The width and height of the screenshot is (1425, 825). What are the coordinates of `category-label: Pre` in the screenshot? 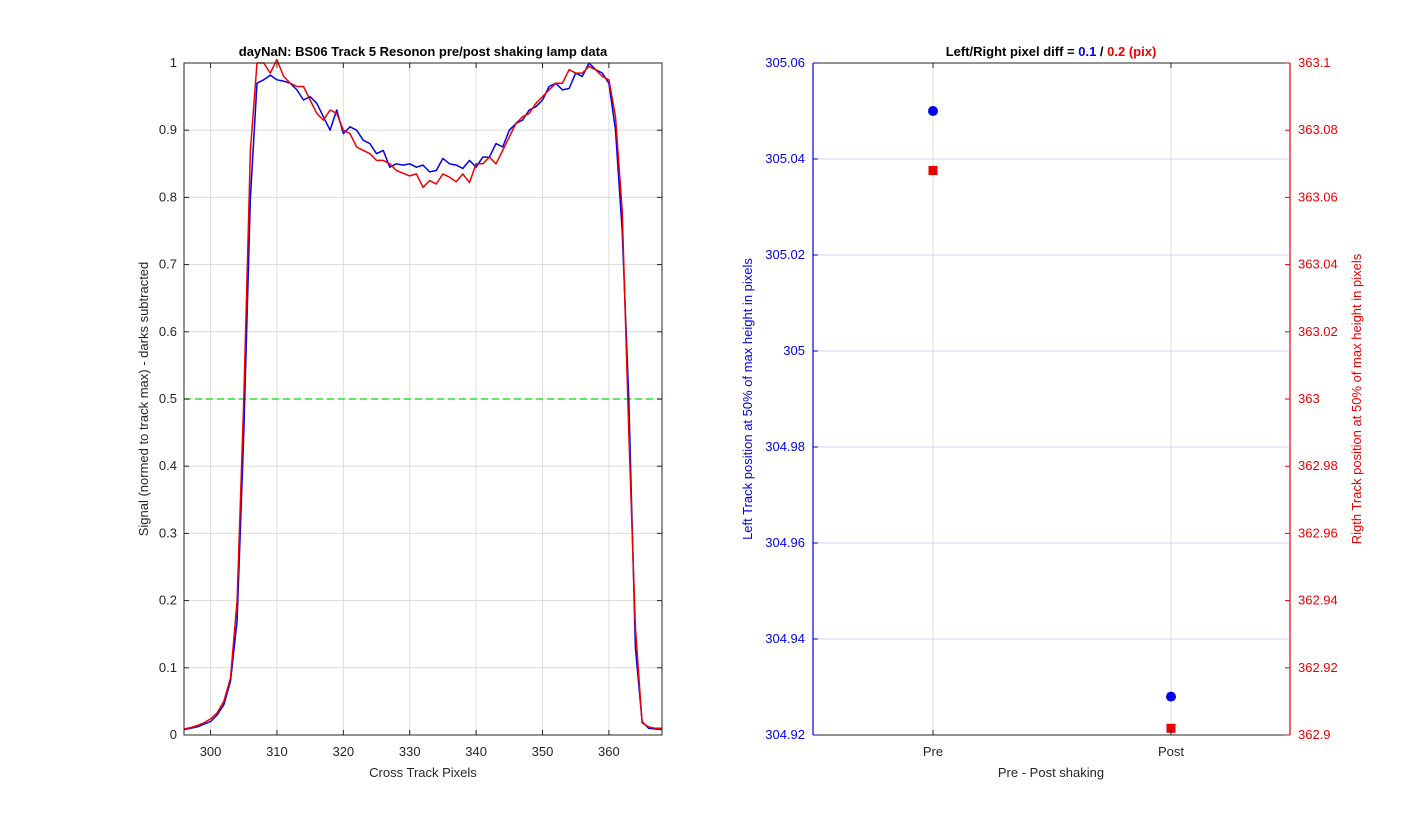 It's located at (933, 751).